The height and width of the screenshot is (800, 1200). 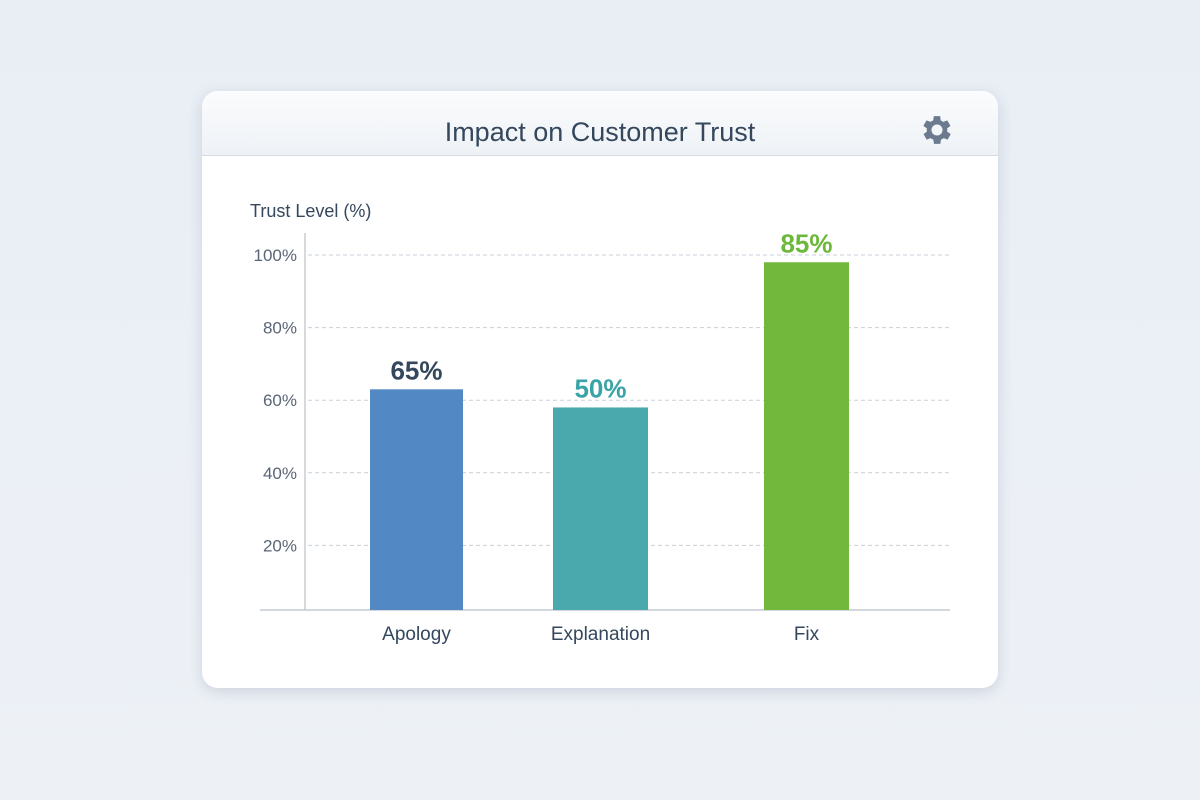 What do you see at coordinates (280, 473) in the screenshot?
I see `y-tick-label: 40%` at bounding box center [280, 473].